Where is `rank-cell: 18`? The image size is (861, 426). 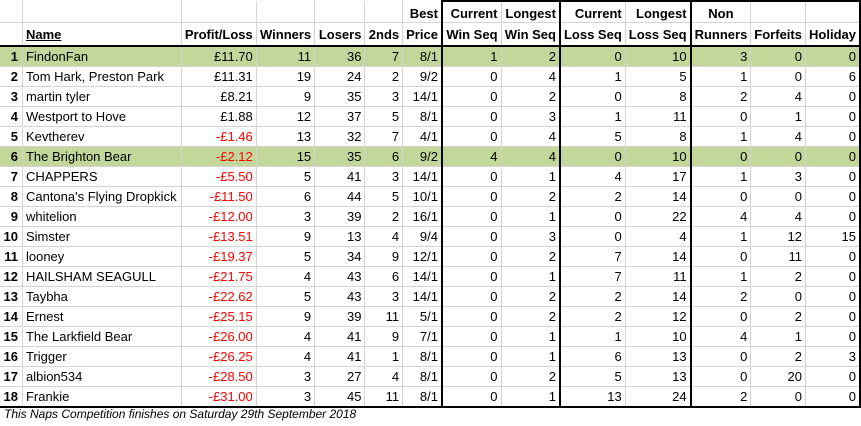 rank-cell: 18 is located at coordinates (11, 397).